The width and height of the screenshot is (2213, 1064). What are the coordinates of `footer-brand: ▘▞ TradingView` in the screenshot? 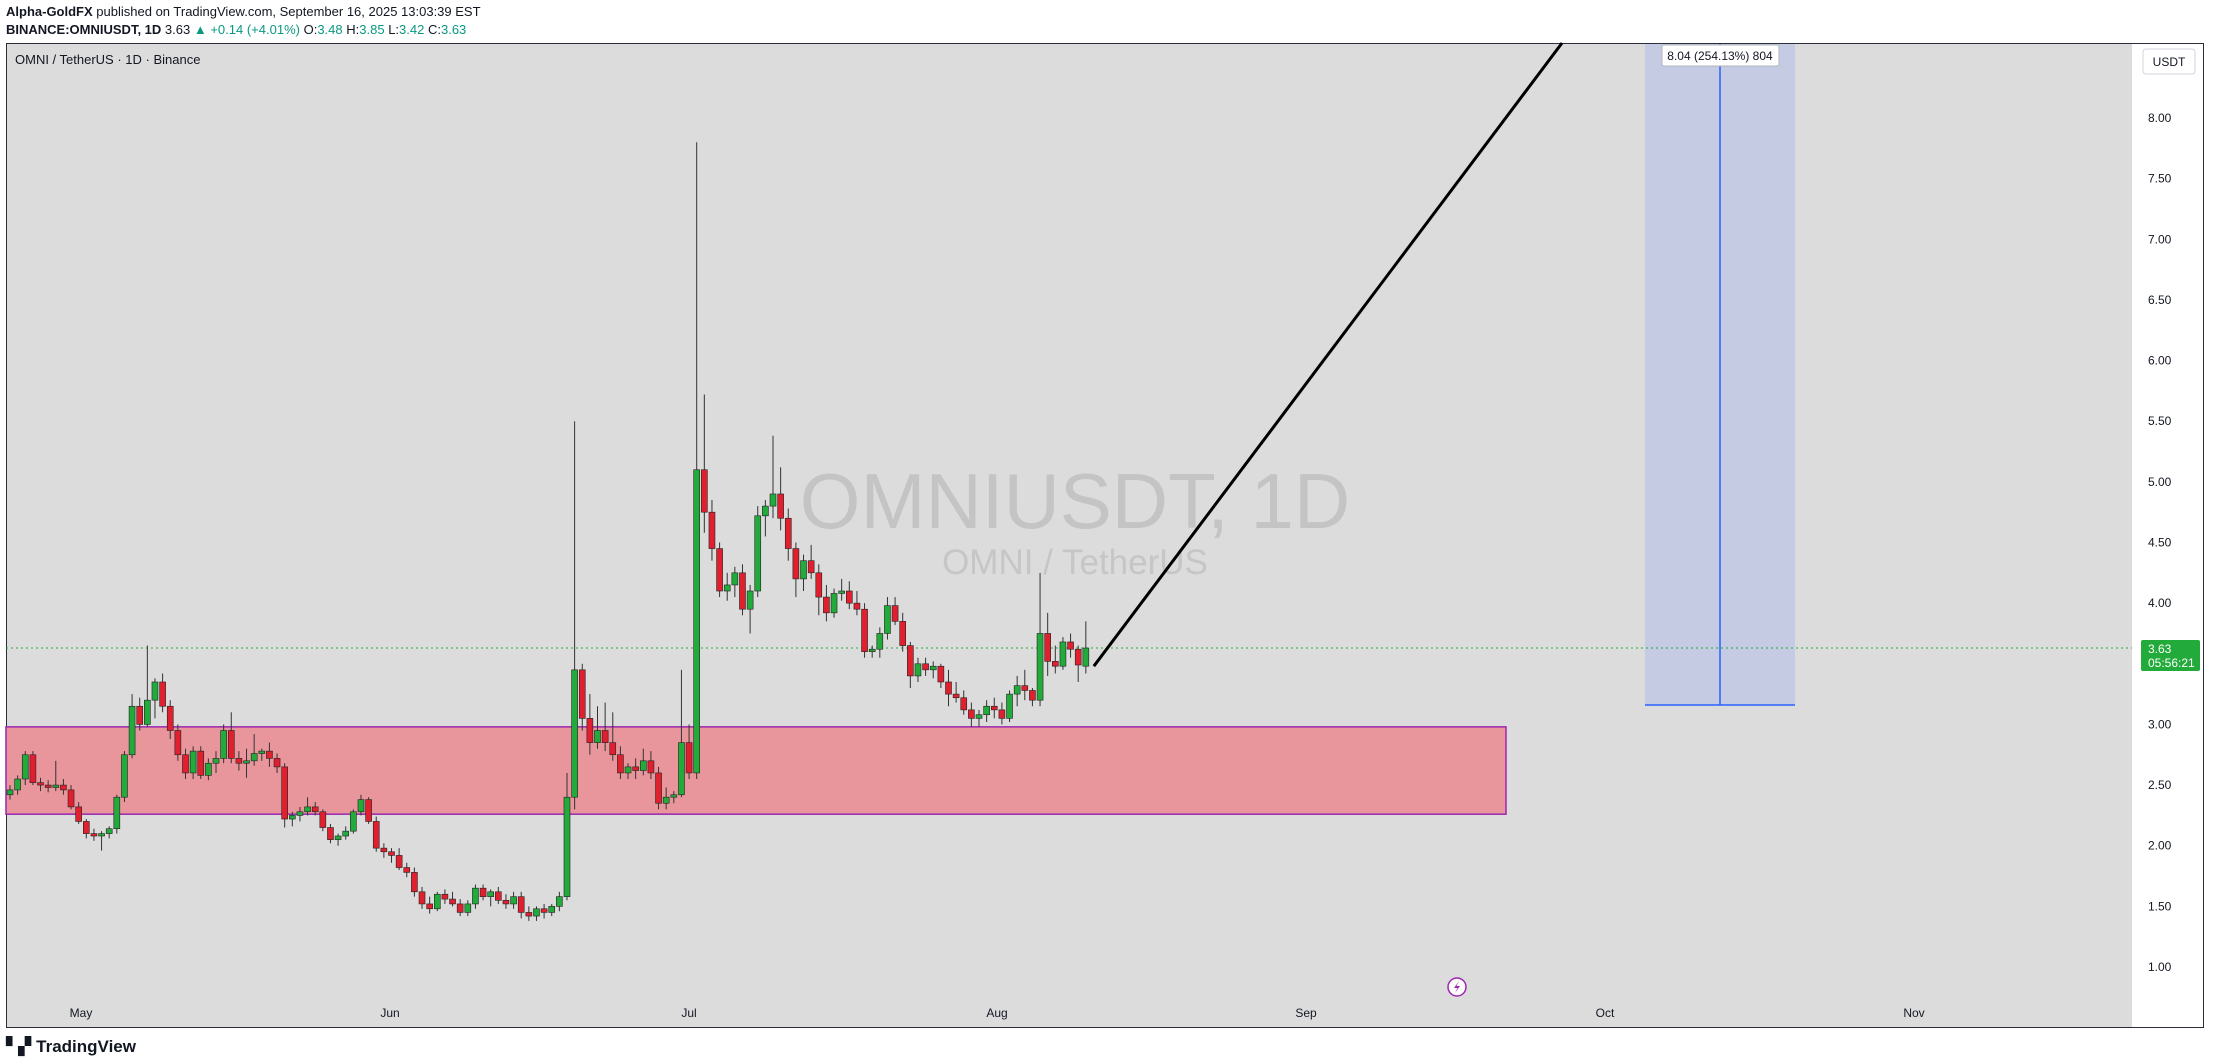 It's located at (71, 1047).